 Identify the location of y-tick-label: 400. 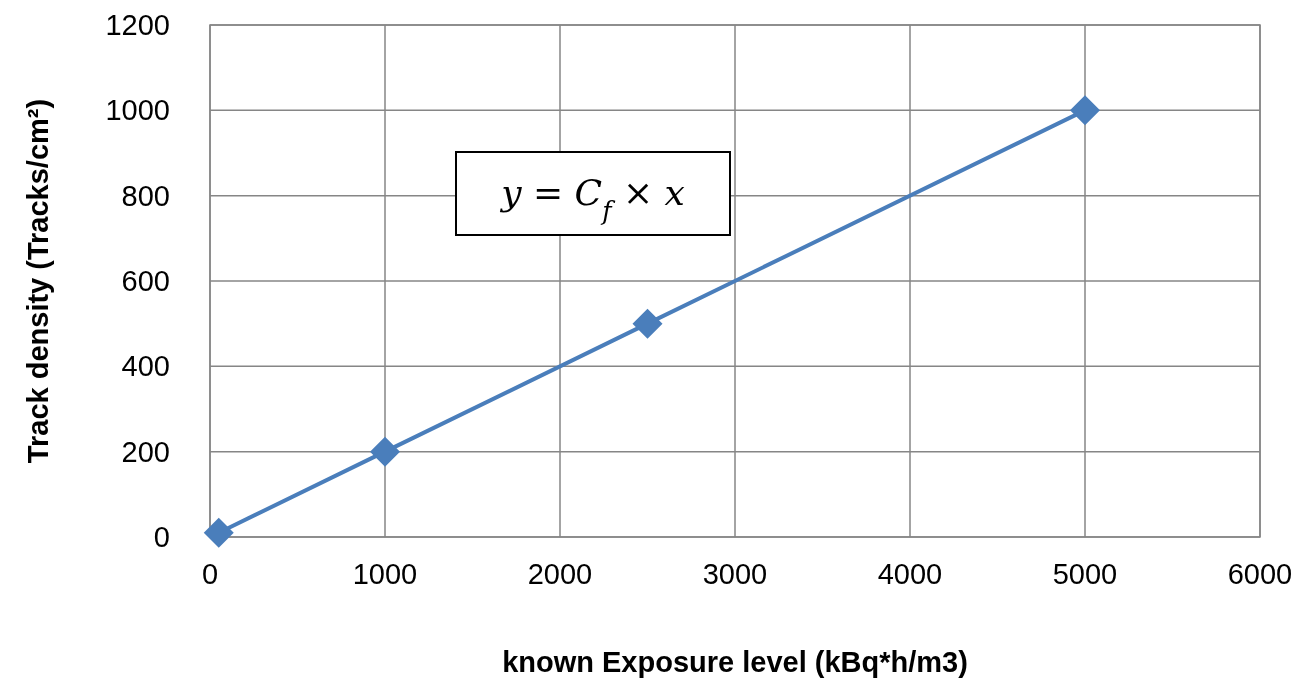
(145, 366).